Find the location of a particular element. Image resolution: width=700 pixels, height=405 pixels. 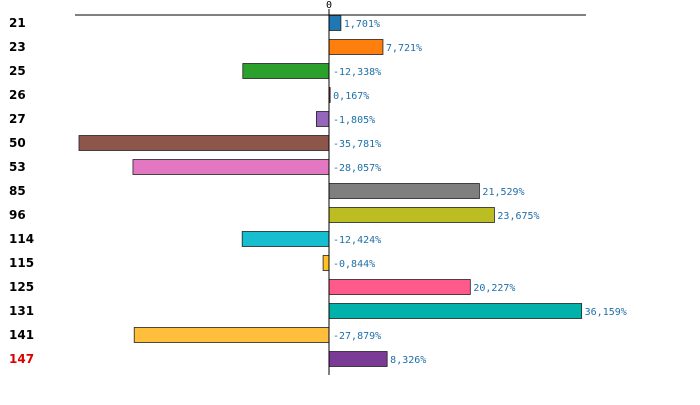

category-label: 53 is located at coordinates (17, 167).